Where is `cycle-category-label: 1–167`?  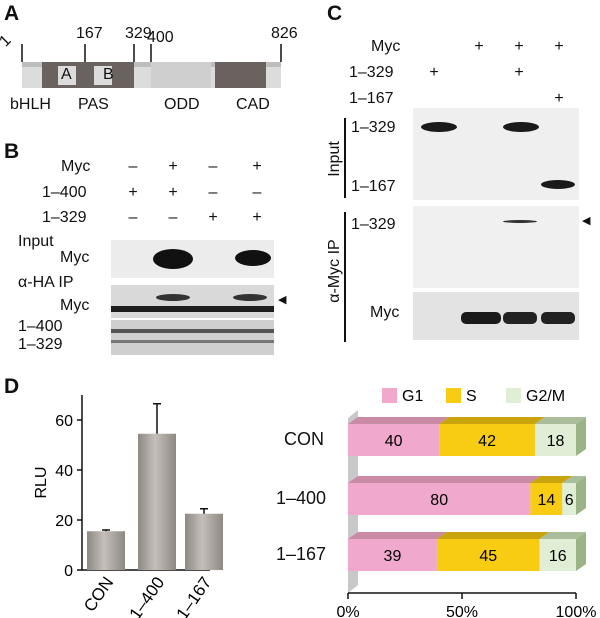
cycle-category-label: 1–167 is located at coordinates (301, 554).